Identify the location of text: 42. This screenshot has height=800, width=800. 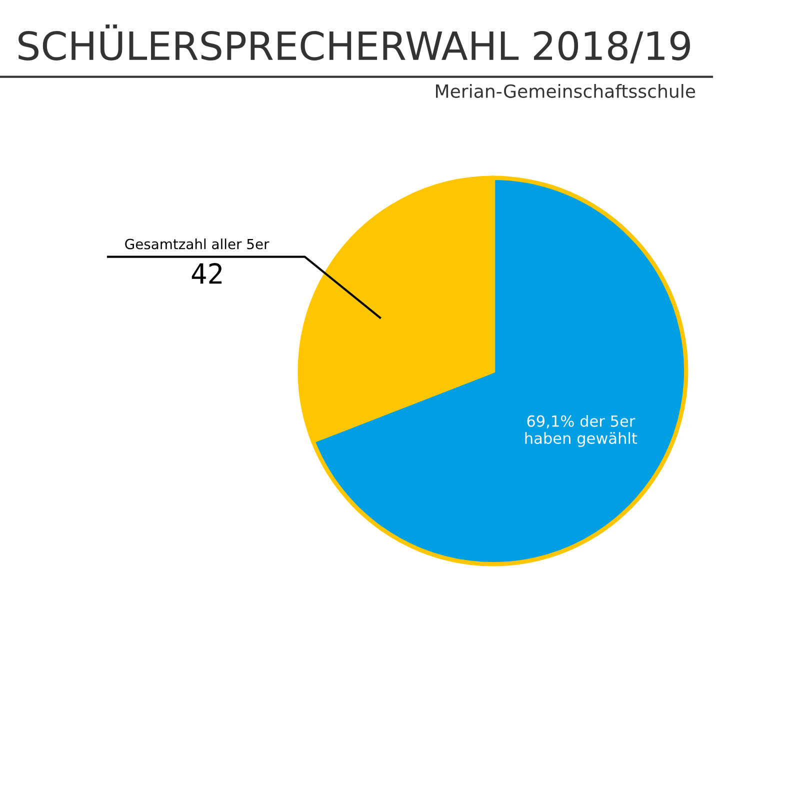
(207, 273).